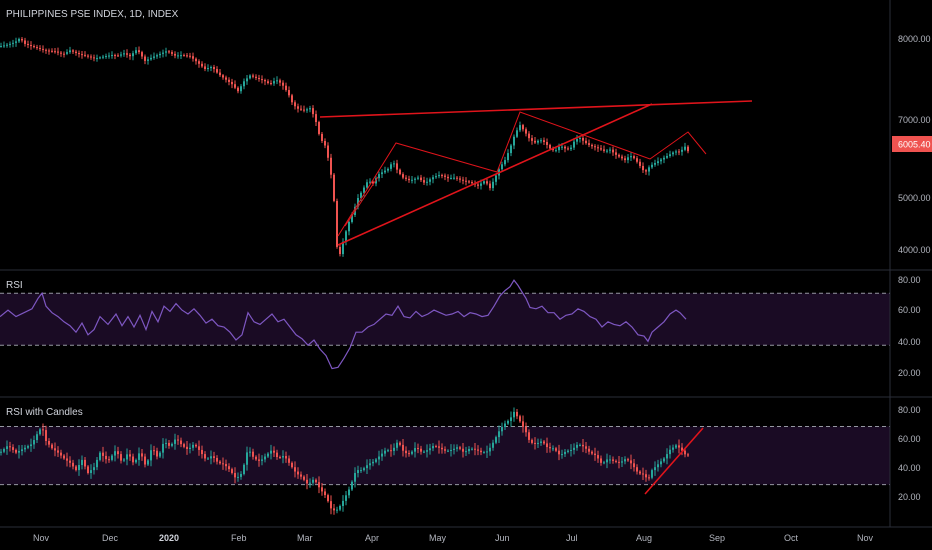 Image resolution: width=932 pixels, height=550 pixels. Describe the element at coordinates (909, 439) in the screenshot. I see `rsic-tick-60: 60.00` at that location.